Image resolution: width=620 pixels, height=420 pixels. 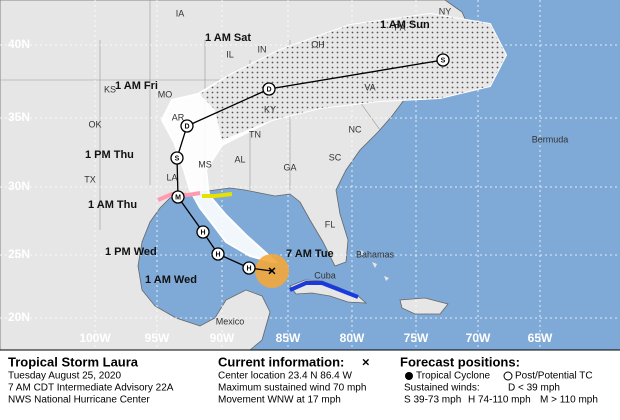 I want to click on cuba-warning, so click(x=324, y=290).